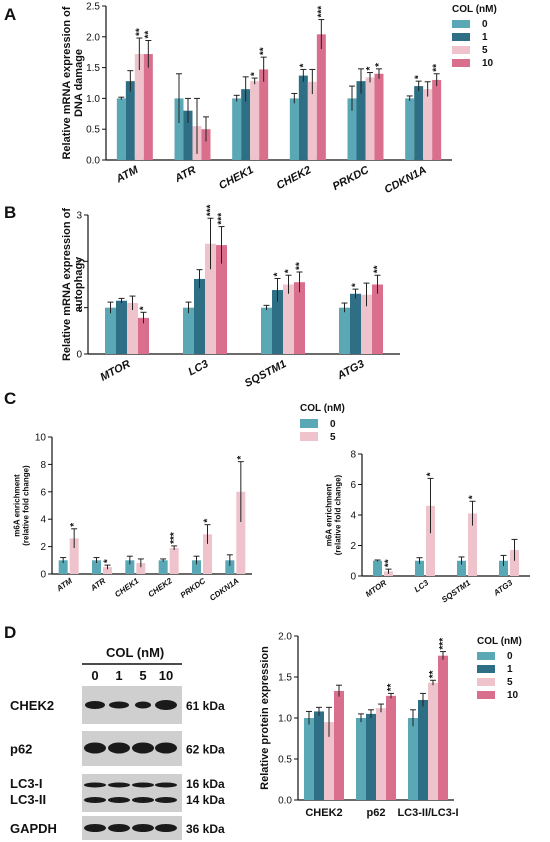 This screenshot has height=842, width=550. I want to click on y-axis-label: Relative mRNA expression ofautophagy, so click(73, 284).